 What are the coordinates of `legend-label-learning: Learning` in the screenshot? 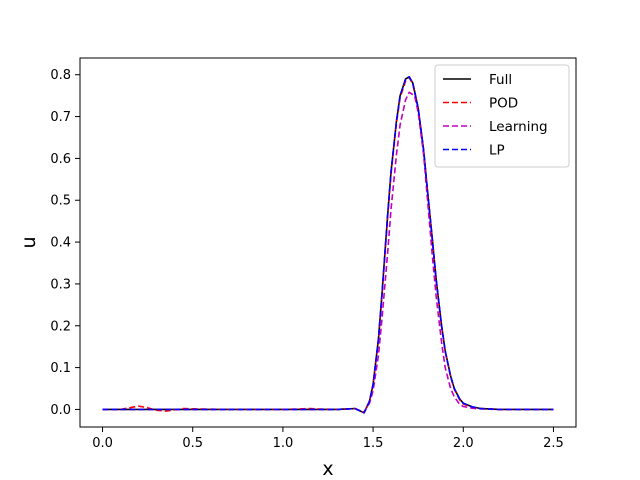 It's located at (518, 127).